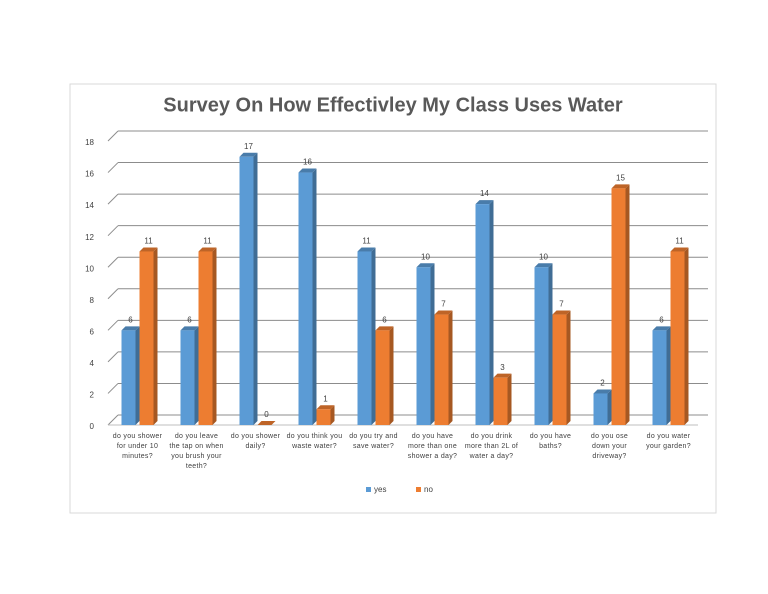 The width and height of the screenshot is (768, 594). Describe the element at coordinates (373, 441) in the screenshot. I see `x-tick-label: do you try and save water?` at that location.